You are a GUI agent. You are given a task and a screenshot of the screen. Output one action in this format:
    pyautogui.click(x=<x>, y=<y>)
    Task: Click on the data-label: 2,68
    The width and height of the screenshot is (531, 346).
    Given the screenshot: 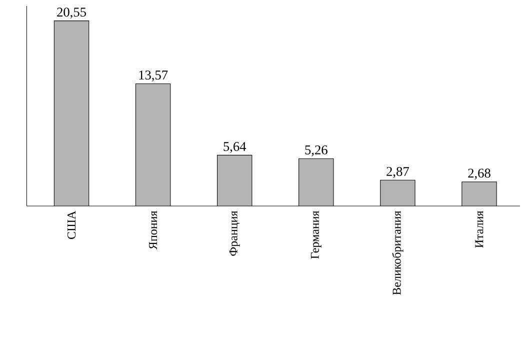 What is the action you would take?
    pyautogui.click(x=479, y=174)
    